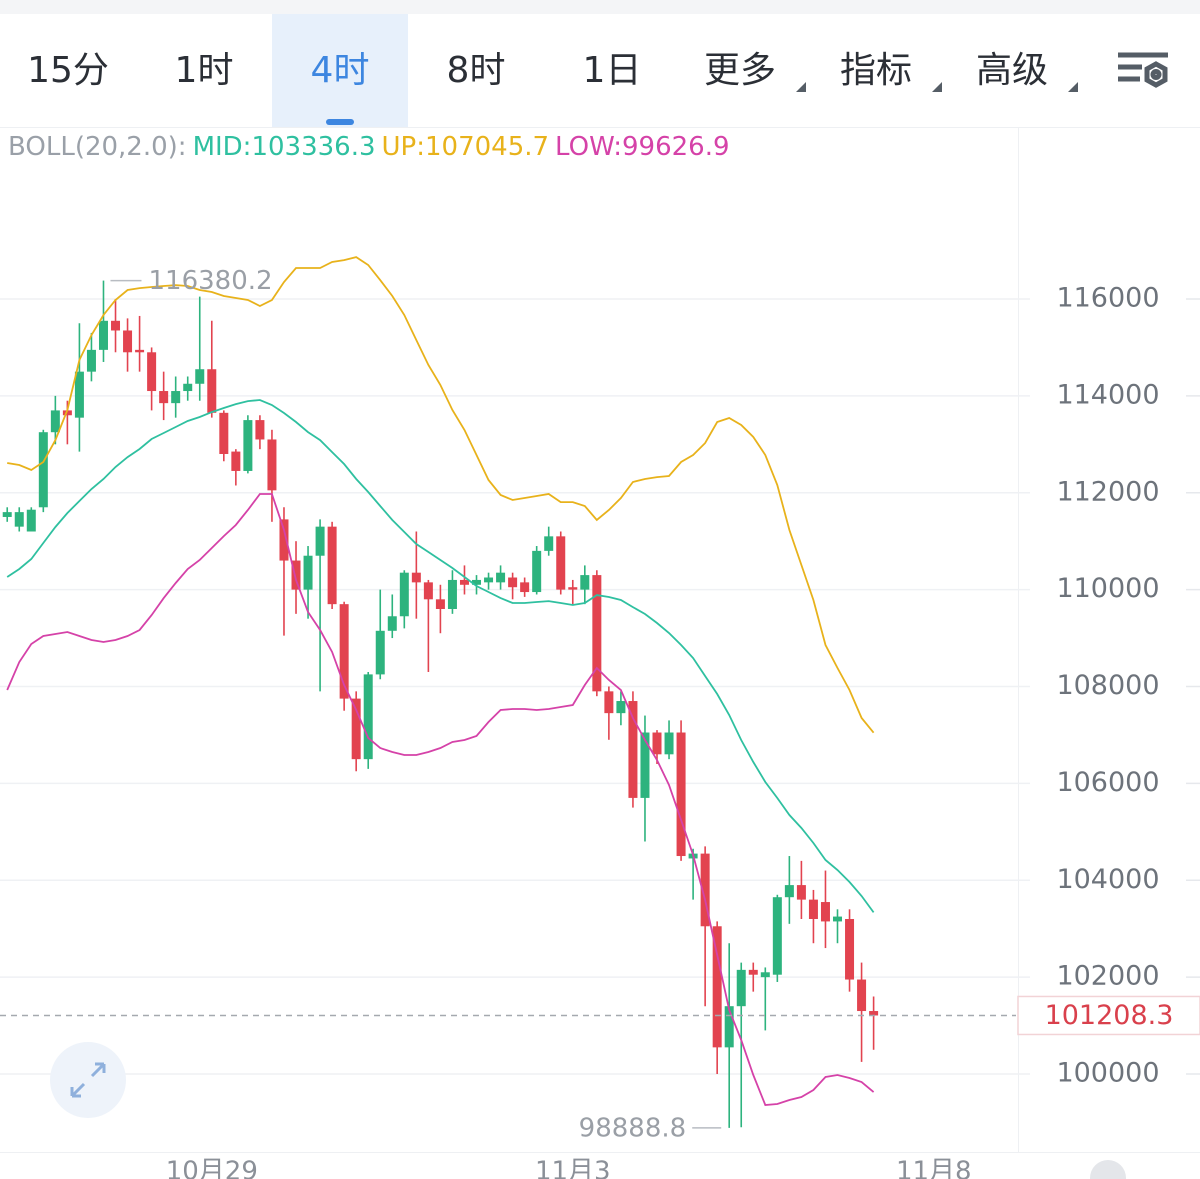 Image resolution: width=1200 pixels, height=1179 pixels. What do you see at coordinates (1143, 70) in the screenshot?
I see `settings-icon` at bounding box center [1143, 70].